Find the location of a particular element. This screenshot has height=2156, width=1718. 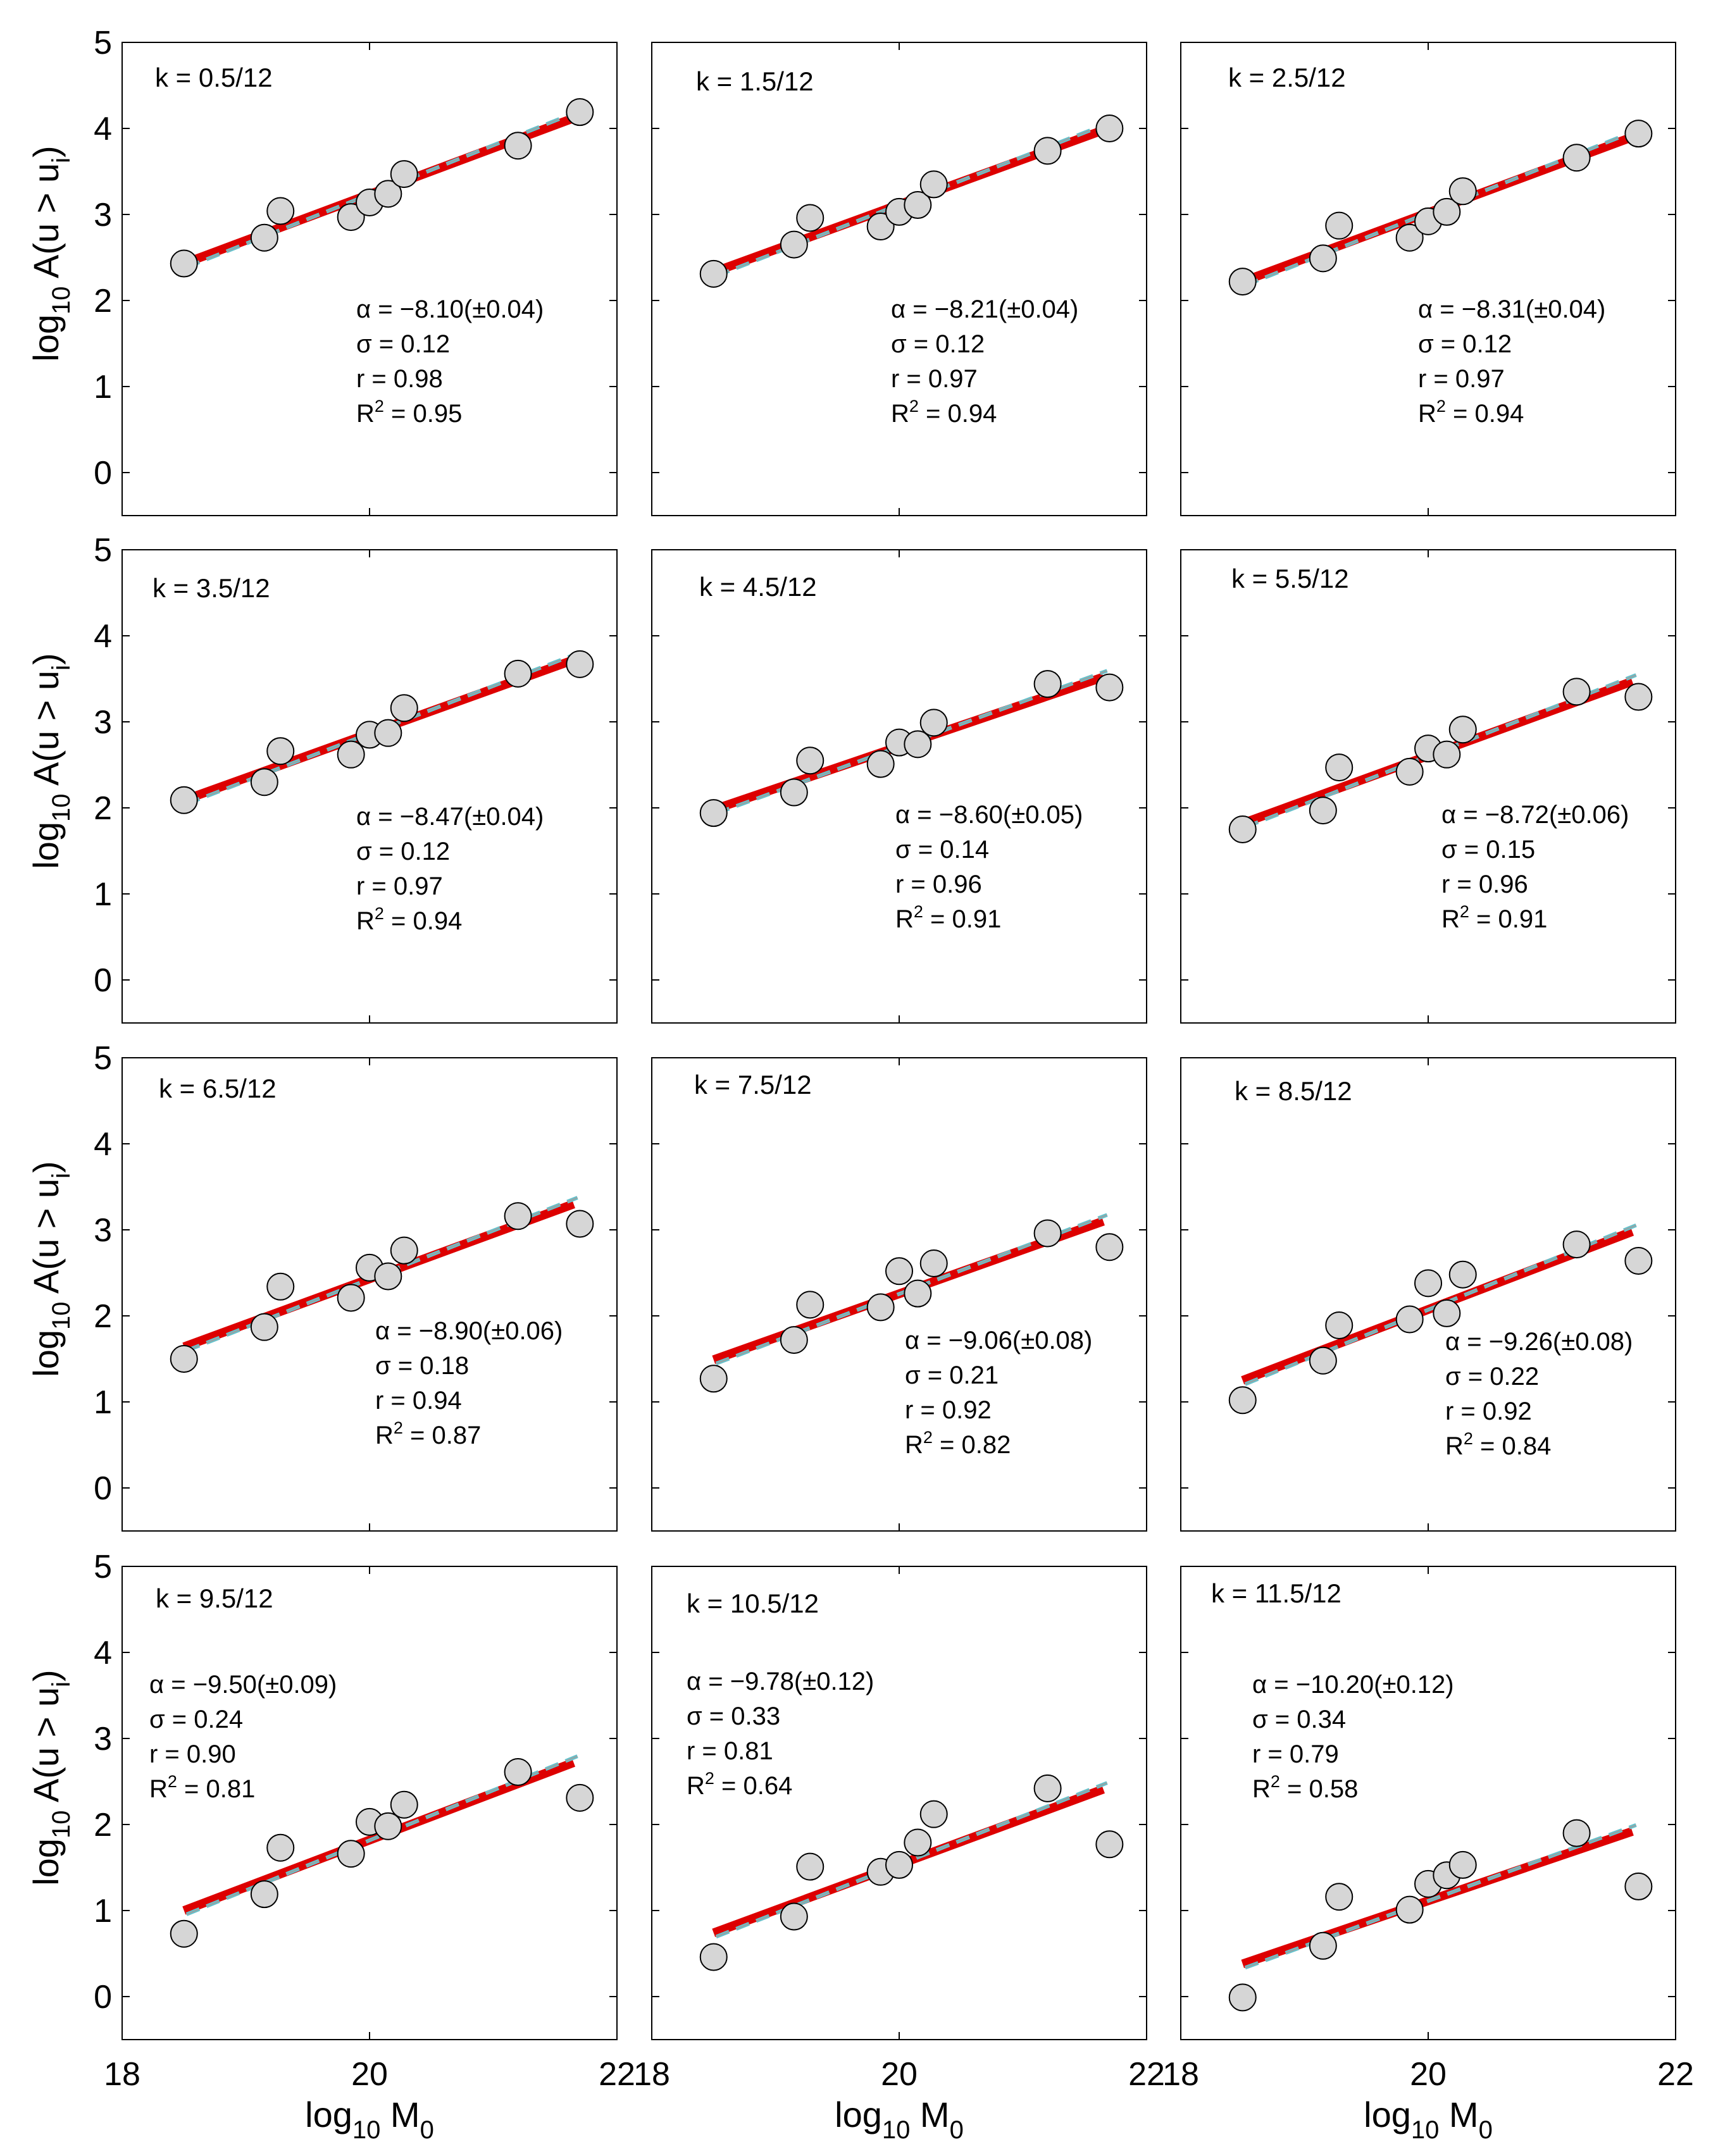

r-stat: r = 0.79 is located at coordinates (1295, 1754).